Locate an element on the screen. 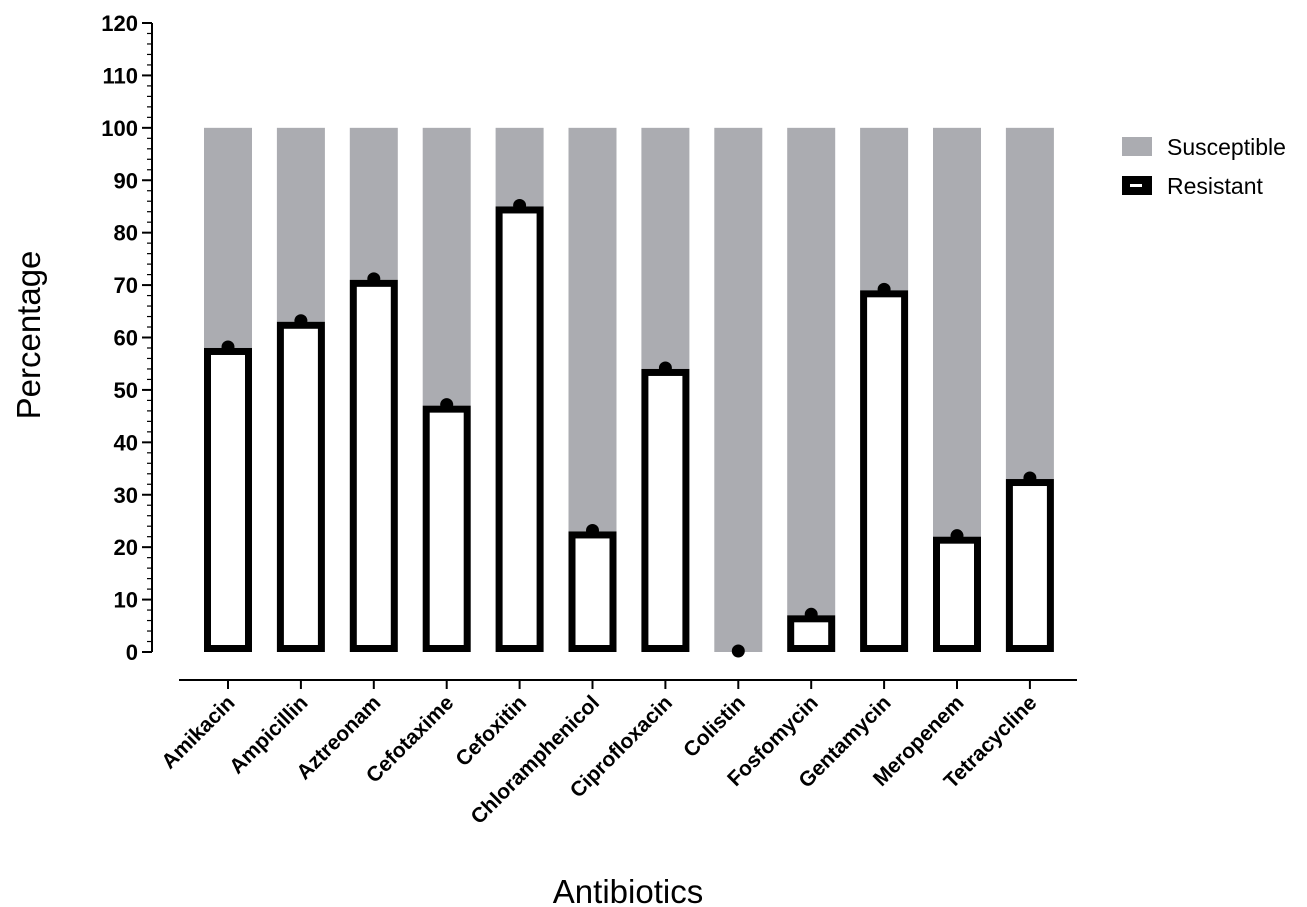 The height and width of the screenshot is (907, 1307). y-tick-label: 70 is located at coordinates (126, 285).